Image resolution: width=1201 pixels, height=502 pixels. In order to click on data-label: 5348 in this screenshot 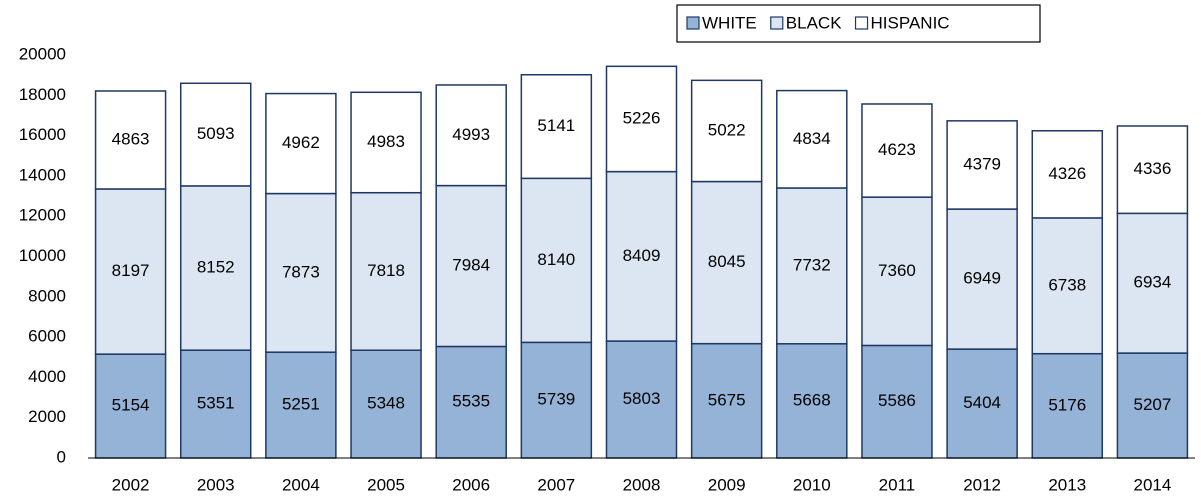, I will do `click(386, 403)`.